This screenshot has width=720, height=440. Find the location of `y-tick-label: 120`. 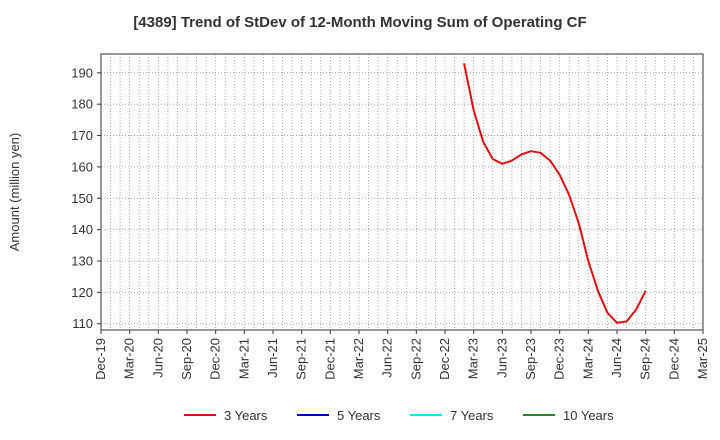

y-tick-label: 120 is located at coordinates (82, 292).